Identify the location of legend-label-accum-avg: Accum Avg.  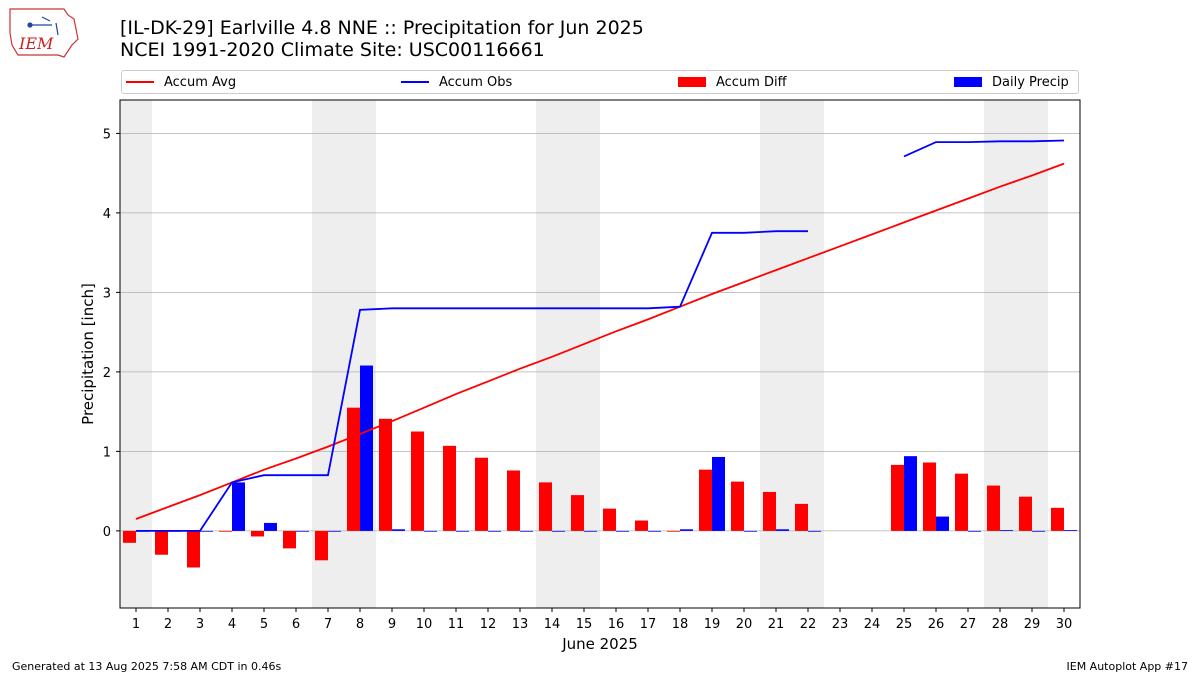
(200, 82).